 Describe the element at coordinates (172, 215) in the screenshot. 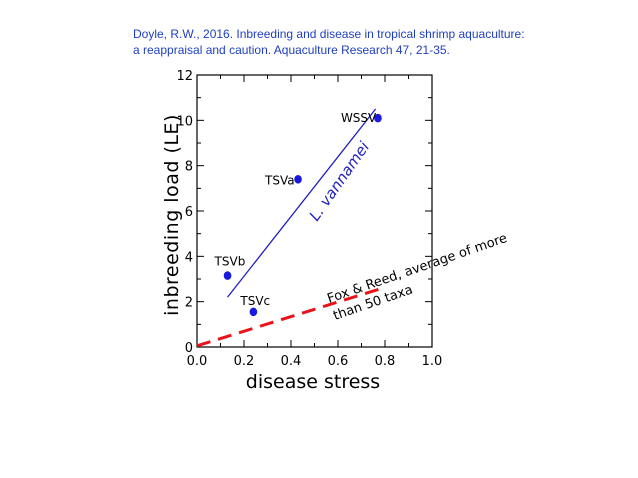

I see `y-axis-label: inbreeding load (LE)` at that location.